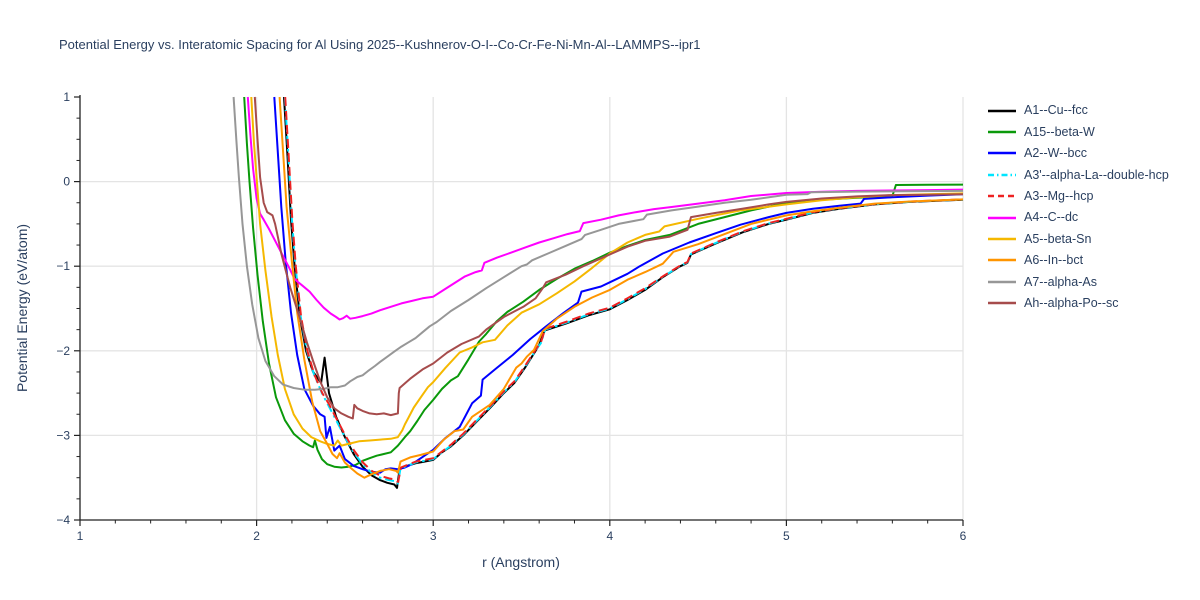  I want to click on x-tick-label: 2, so click(256, 536).